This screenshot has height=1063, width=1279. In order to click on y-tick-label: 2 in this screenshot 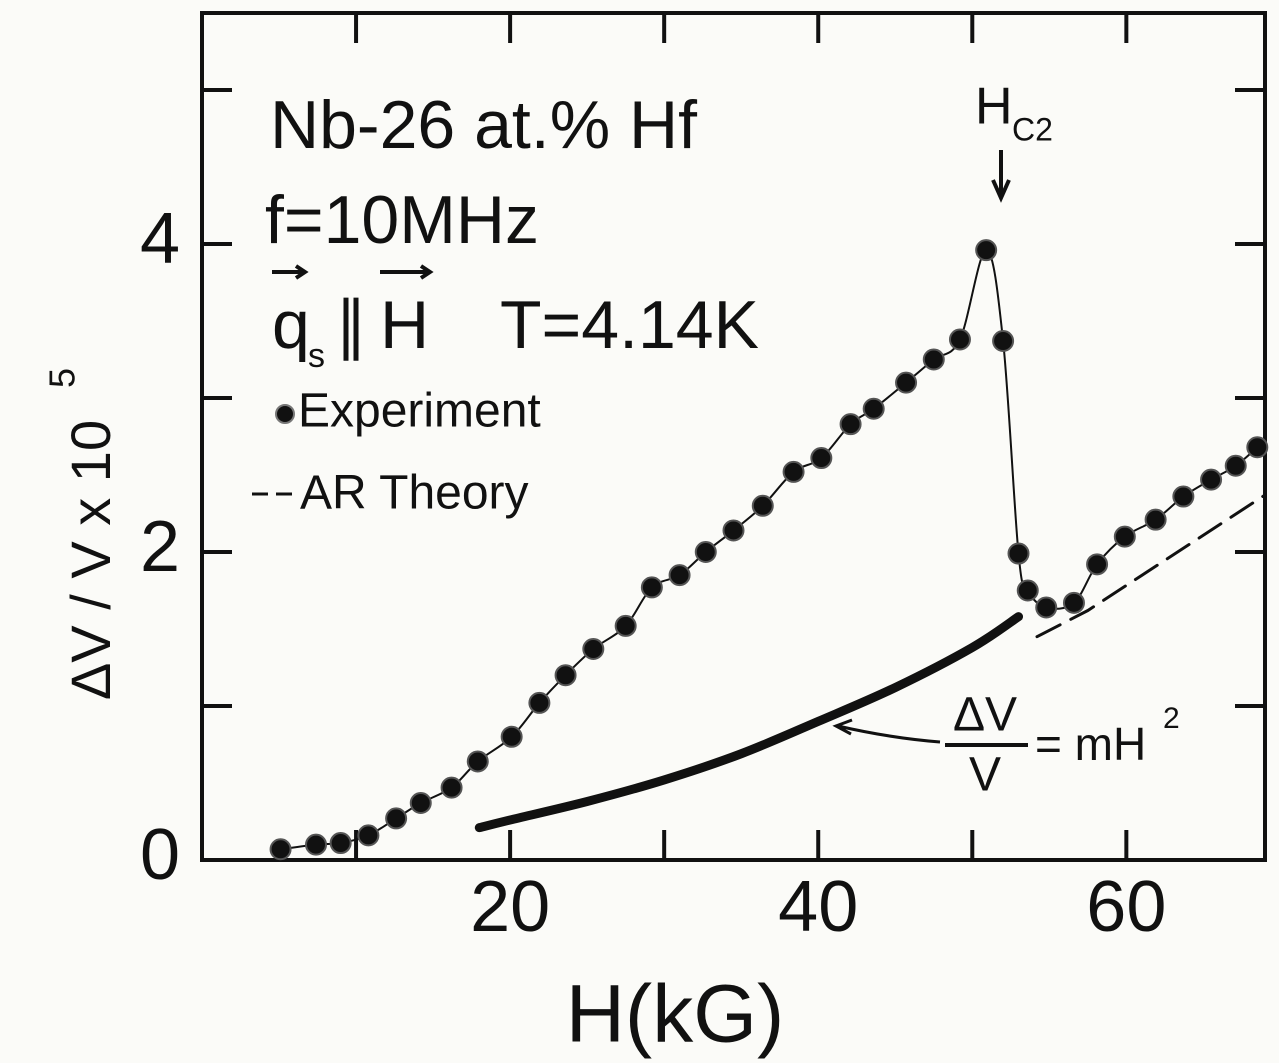, I will do `click(160, 547)`.